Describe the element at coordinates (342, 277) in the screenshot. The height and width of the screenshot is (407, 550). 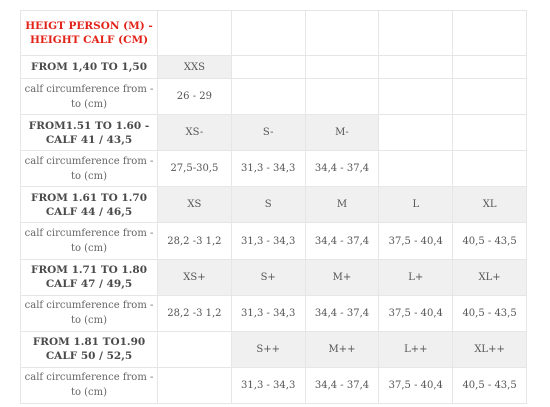
I see `size-cell: M+` at that location.